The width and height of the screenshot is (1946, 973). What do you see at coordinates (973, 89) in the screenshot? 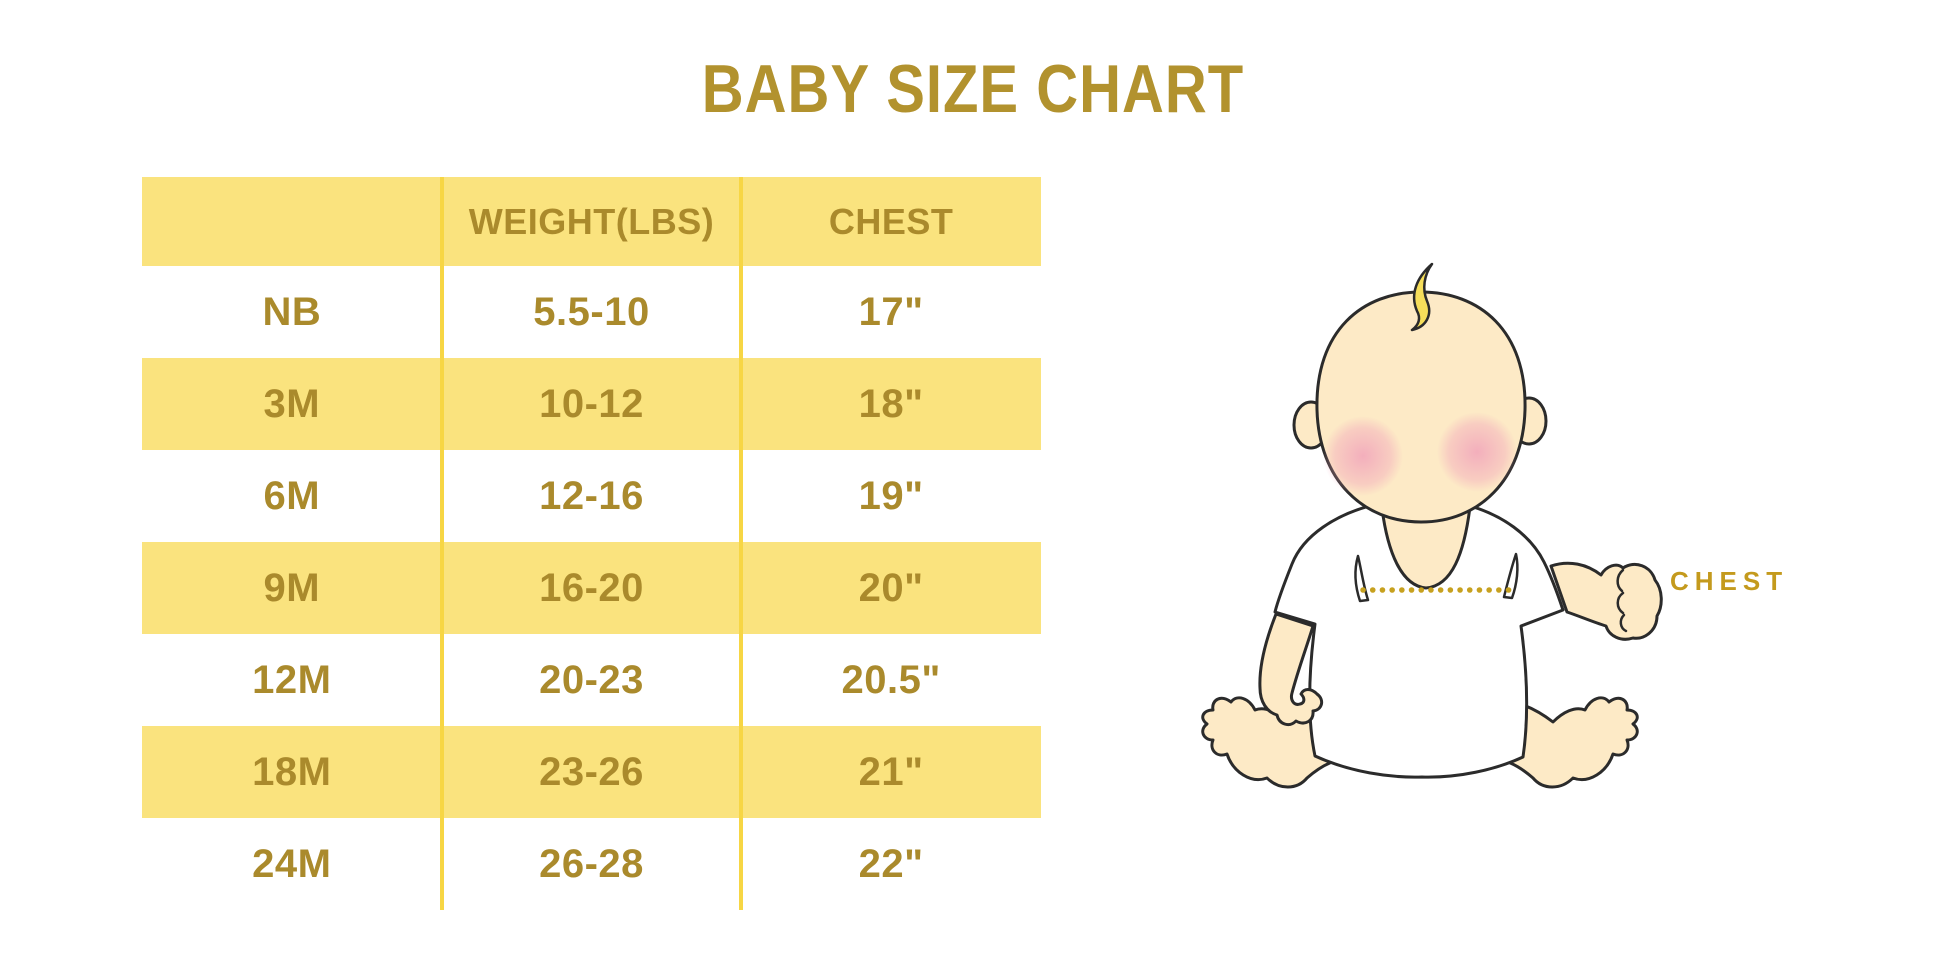
I see `page-title: BABY SIZE CHART` at bounding box center [973, 89].